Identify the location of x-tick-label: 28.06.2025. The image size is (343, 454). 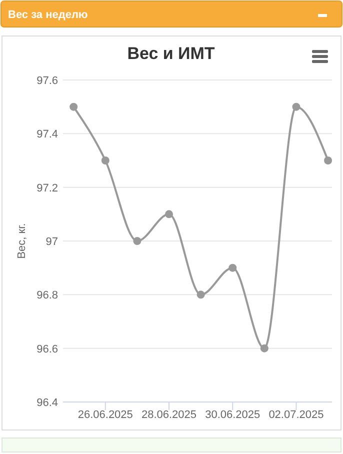
(169, 415).